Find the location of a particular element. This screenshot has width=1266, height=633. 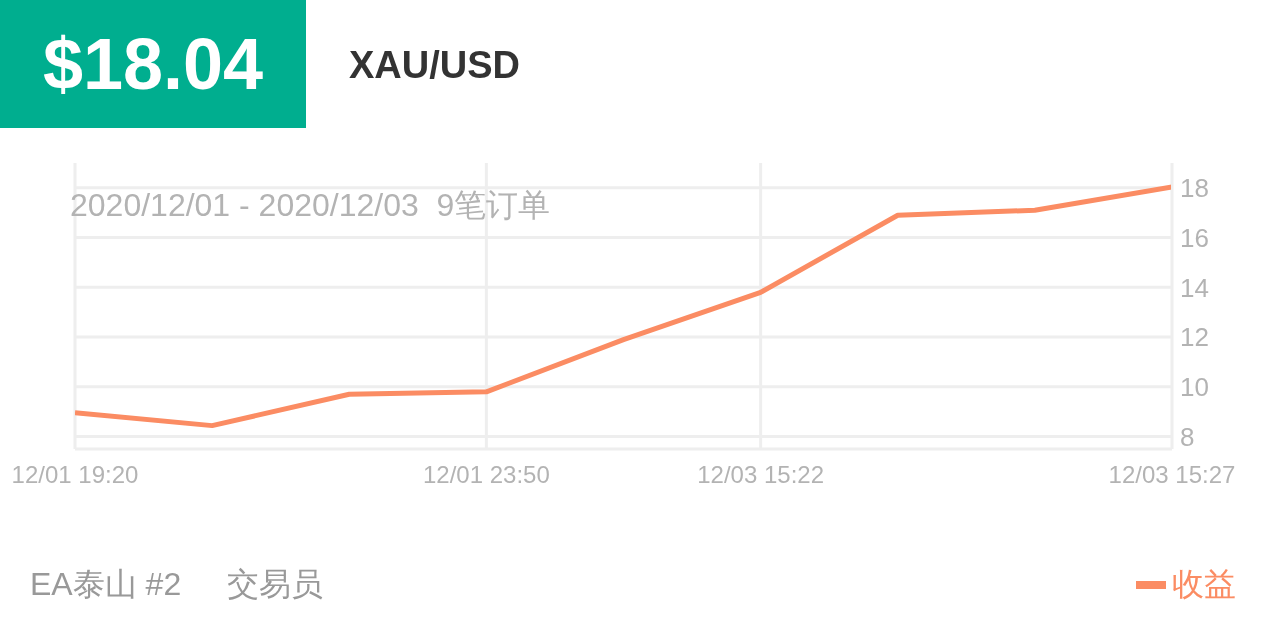

x-tick-label: 12/03 15:22 is located at coordinates (761, 474).